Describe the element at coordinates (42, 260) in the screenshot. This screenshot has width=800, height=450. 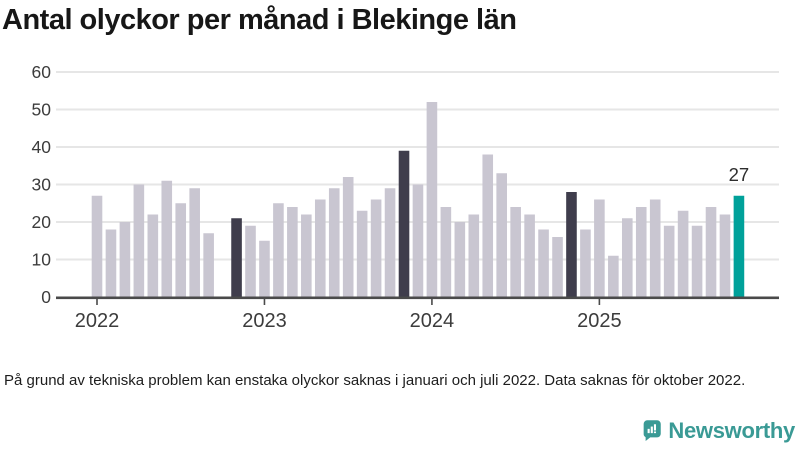
I see `y-tick-label-10: 10` at that location.